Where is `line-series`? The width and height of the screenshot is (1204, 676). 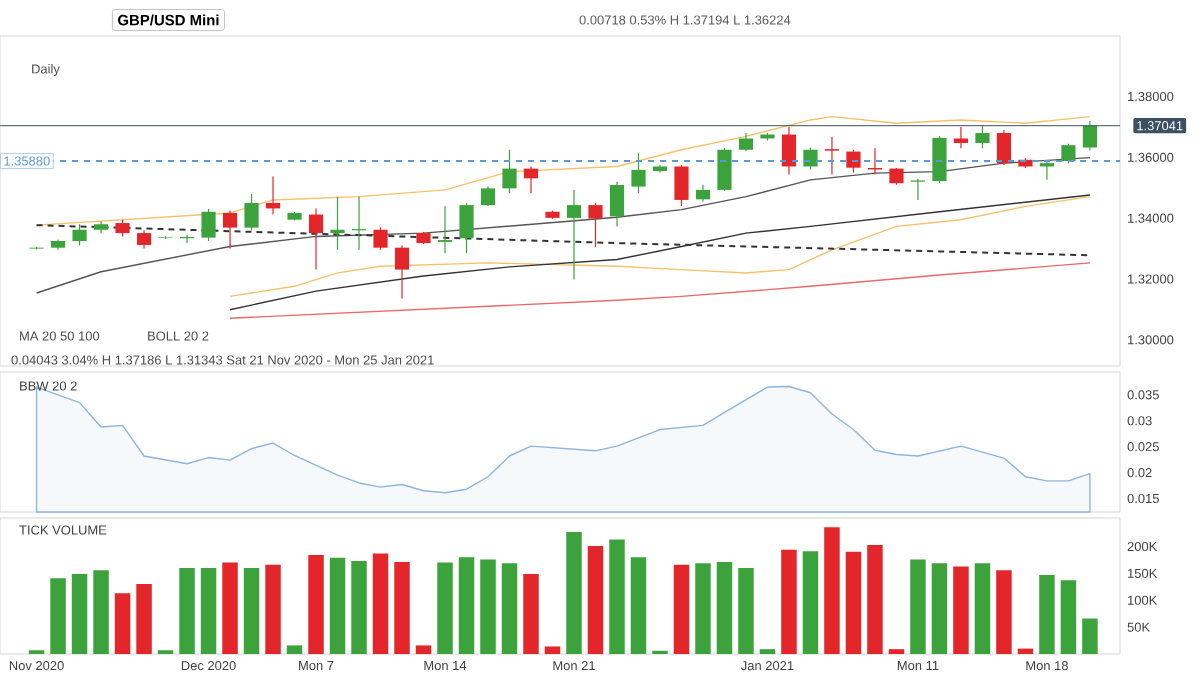 line-series is located at coordinates (660, 290).